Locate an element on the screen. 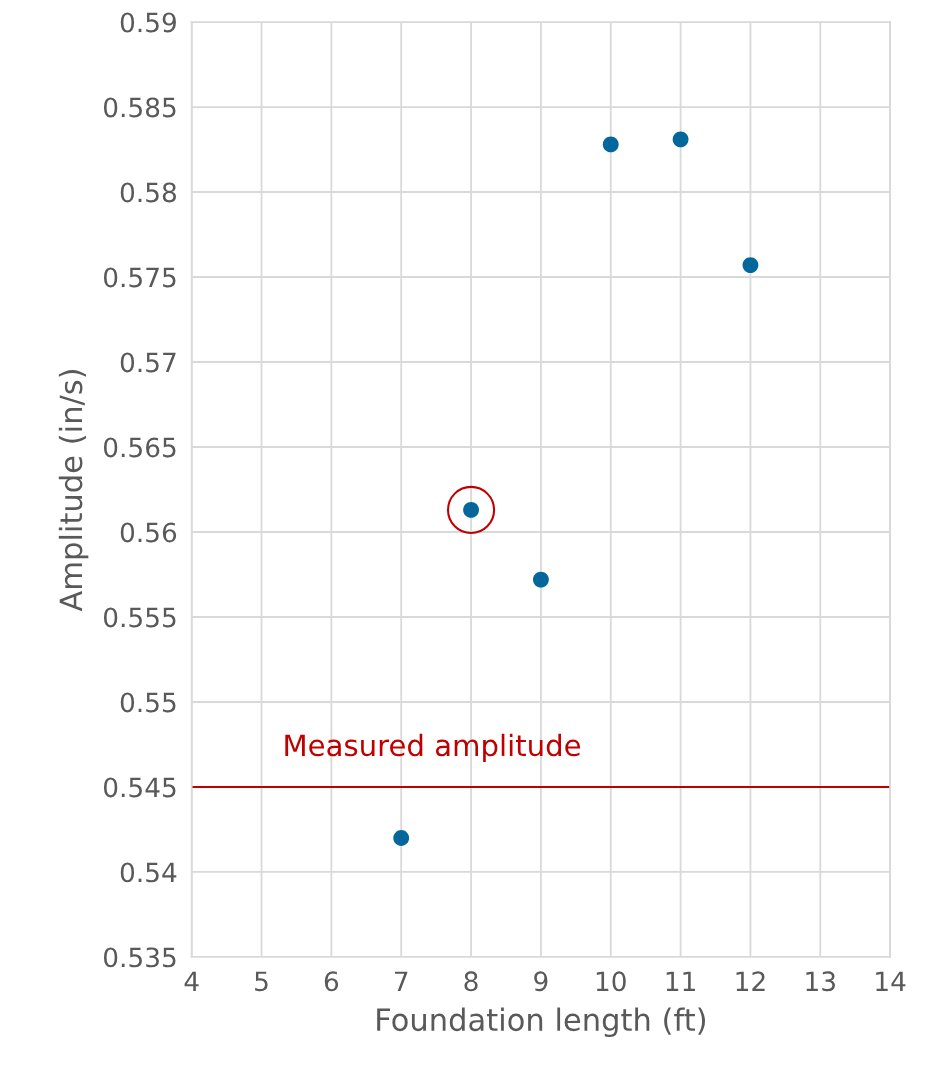 The width and height of the screenshot is (935, 1075). y-tick-label: 0.57 is located at coordinates (148, 362).